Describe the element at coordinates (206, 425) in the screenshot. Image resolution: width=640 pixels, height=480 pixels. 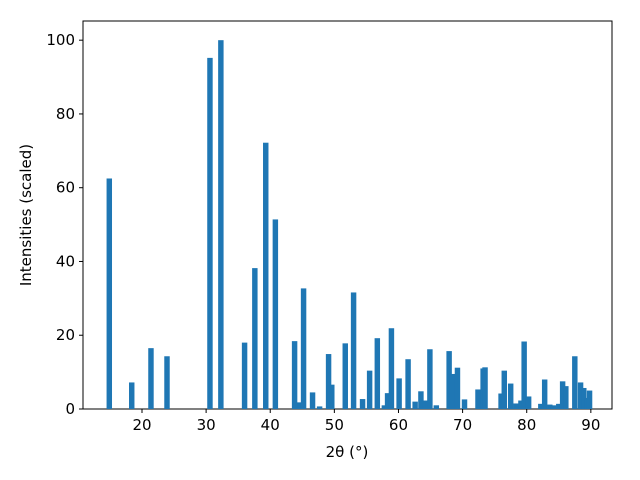
I see `x-tick-label: 30` at that location.